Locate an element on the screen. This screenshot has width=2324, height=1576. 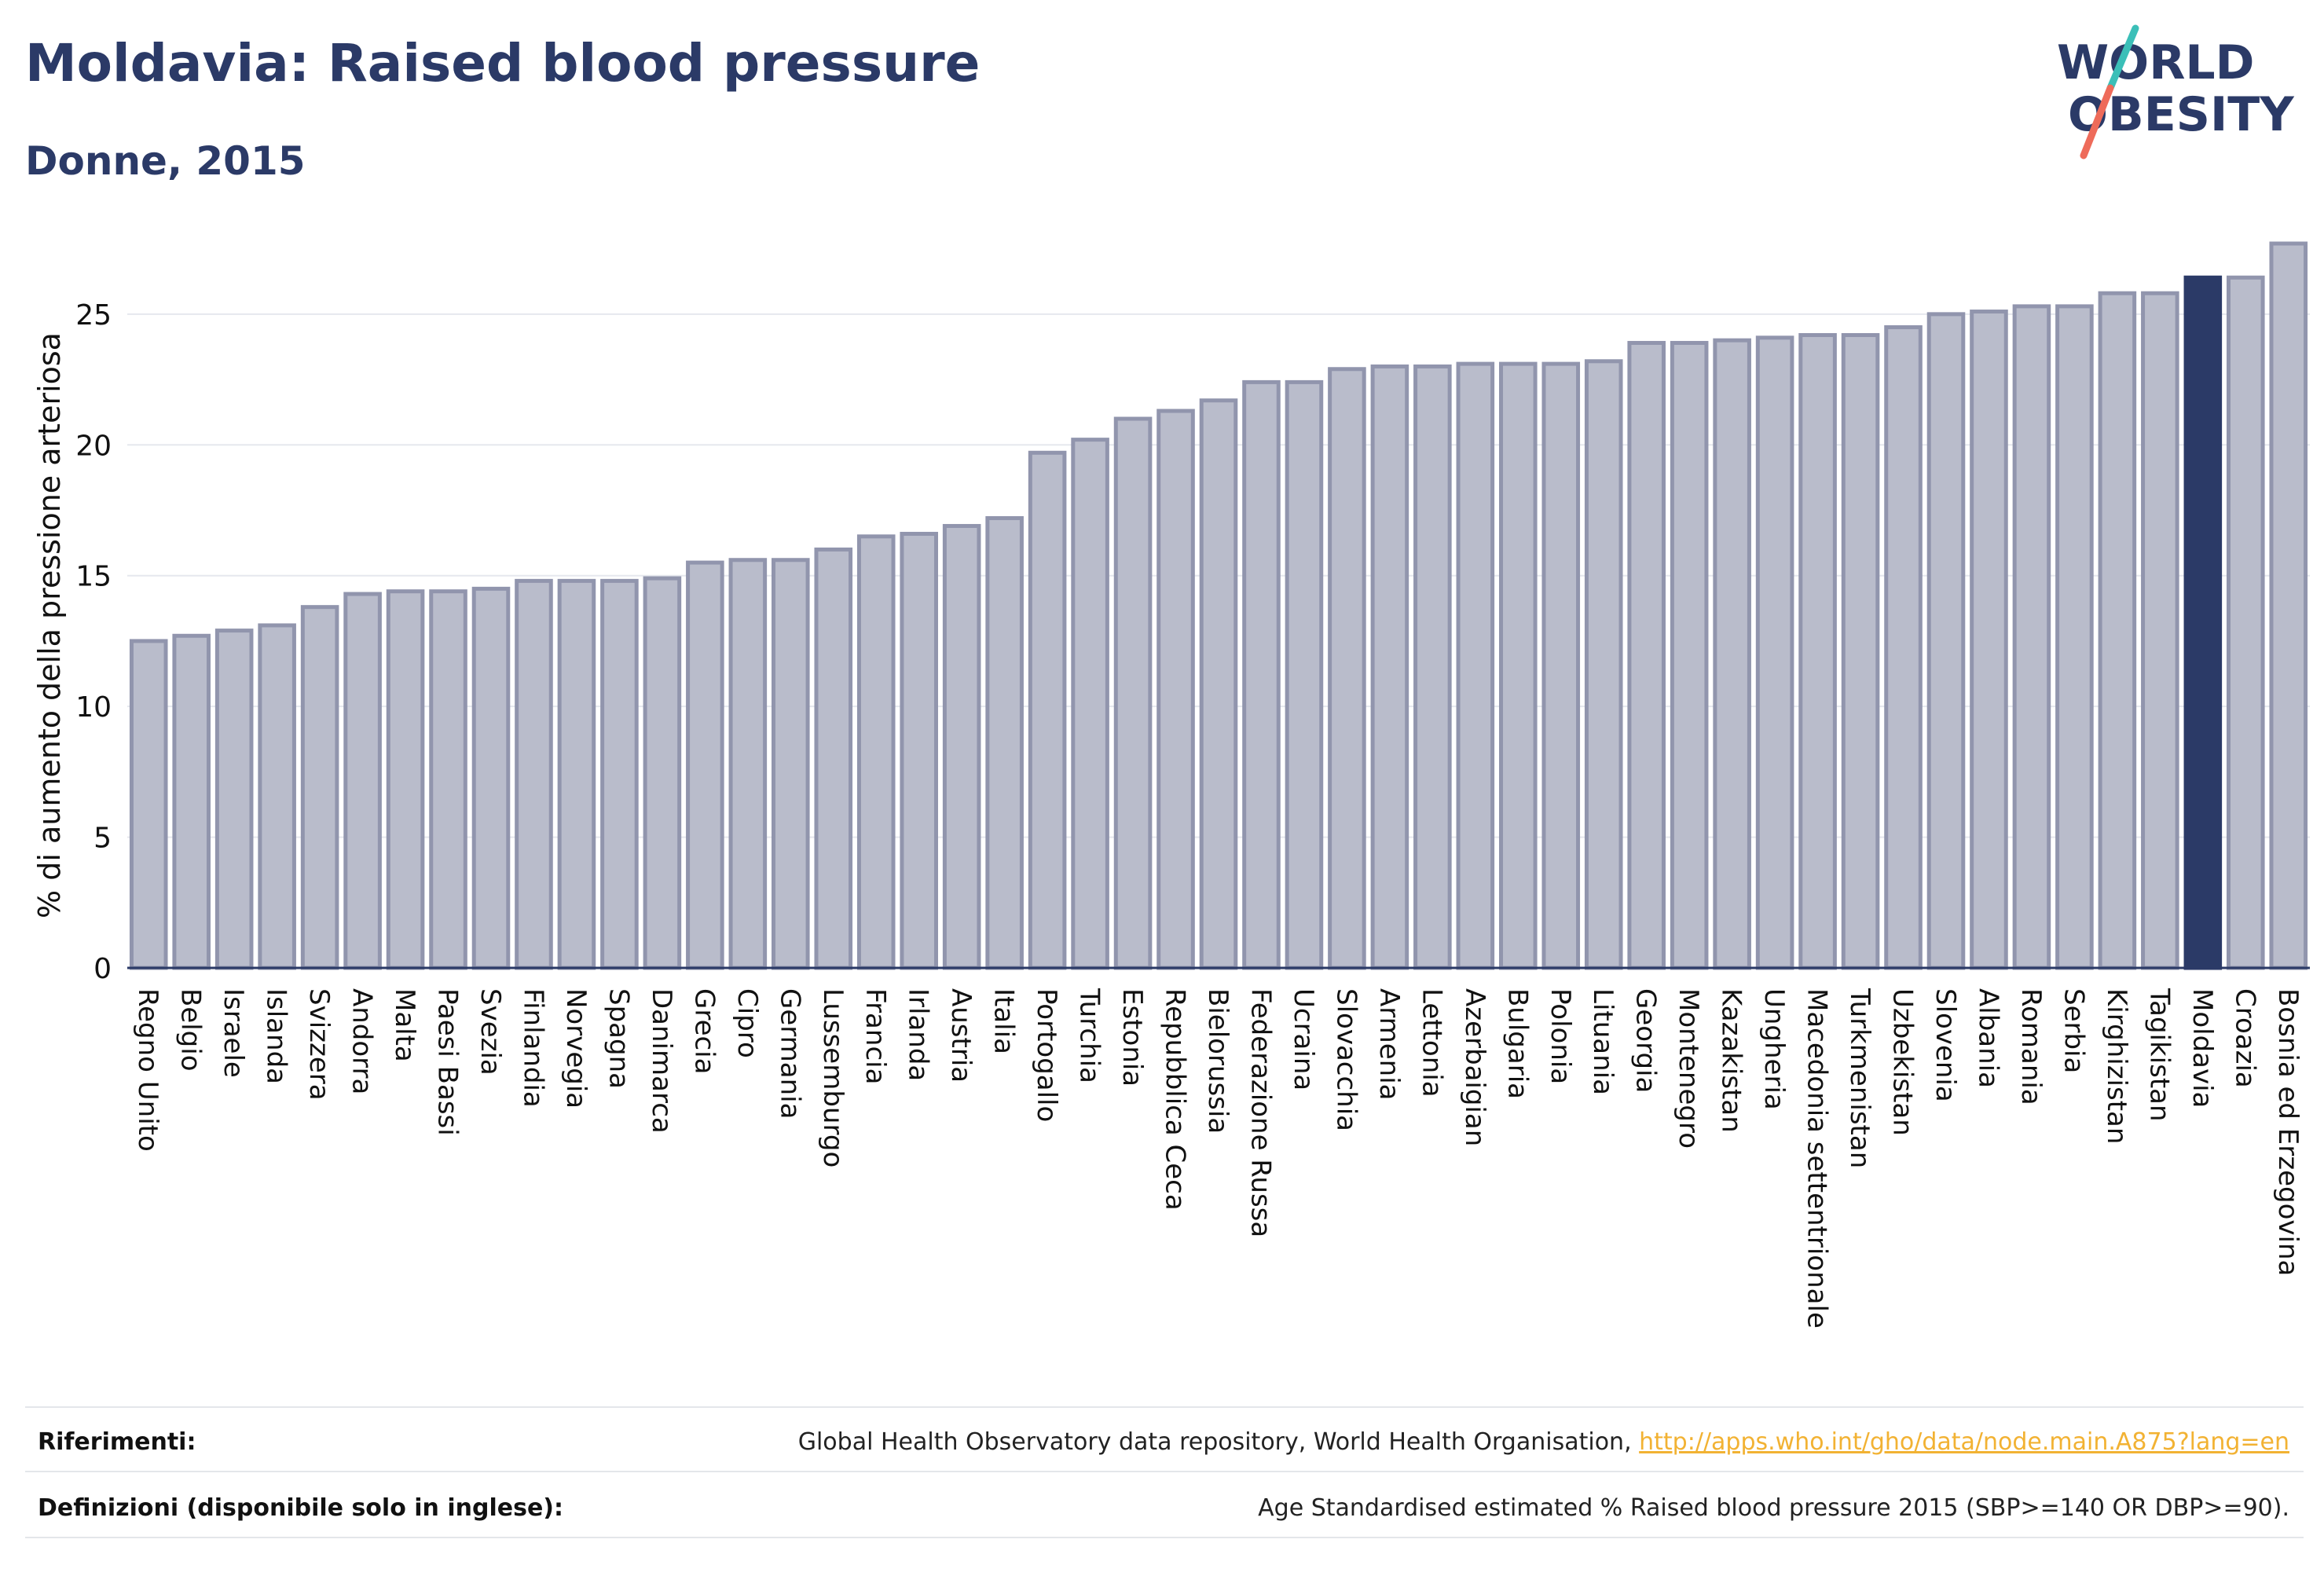
bar-highlighted is located at coordinates (2203, 622).